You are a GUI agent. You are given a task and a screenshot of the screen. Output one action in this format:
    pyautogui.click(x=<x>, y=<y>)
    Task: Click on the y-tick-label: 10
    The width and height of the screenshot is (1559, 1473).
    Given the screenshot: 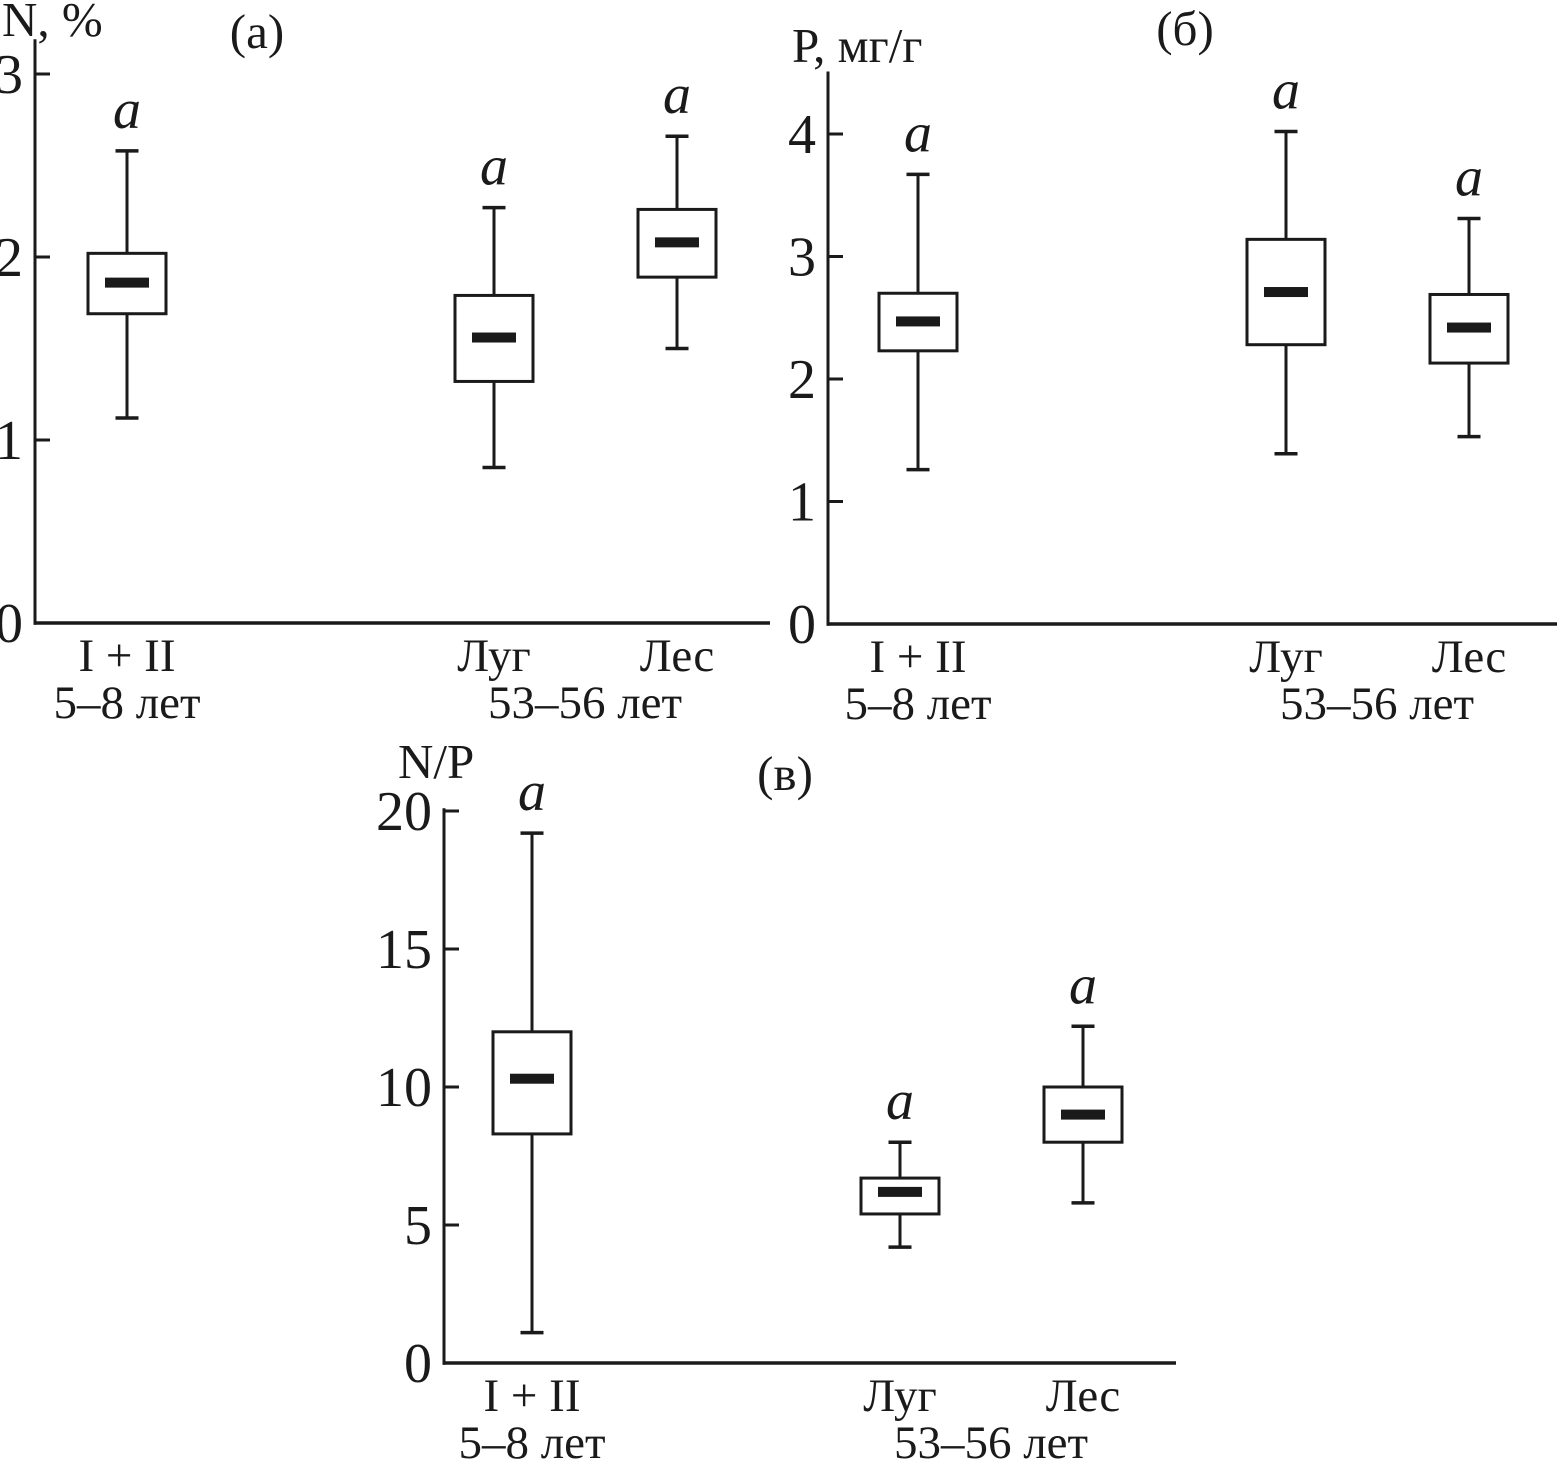 What is the action you would take?
    pyautogui.click(x=404, y=1088)
    